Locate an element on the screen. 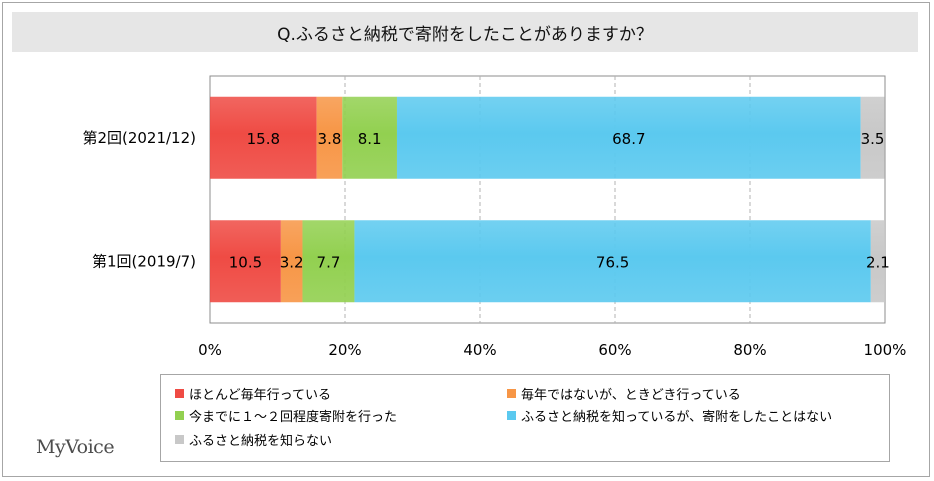 Image resolution: width=934 pixels, height=481 pixels. legend-item: 今までに１～２回程度寄附を行った is located at coordinates (286, 415).